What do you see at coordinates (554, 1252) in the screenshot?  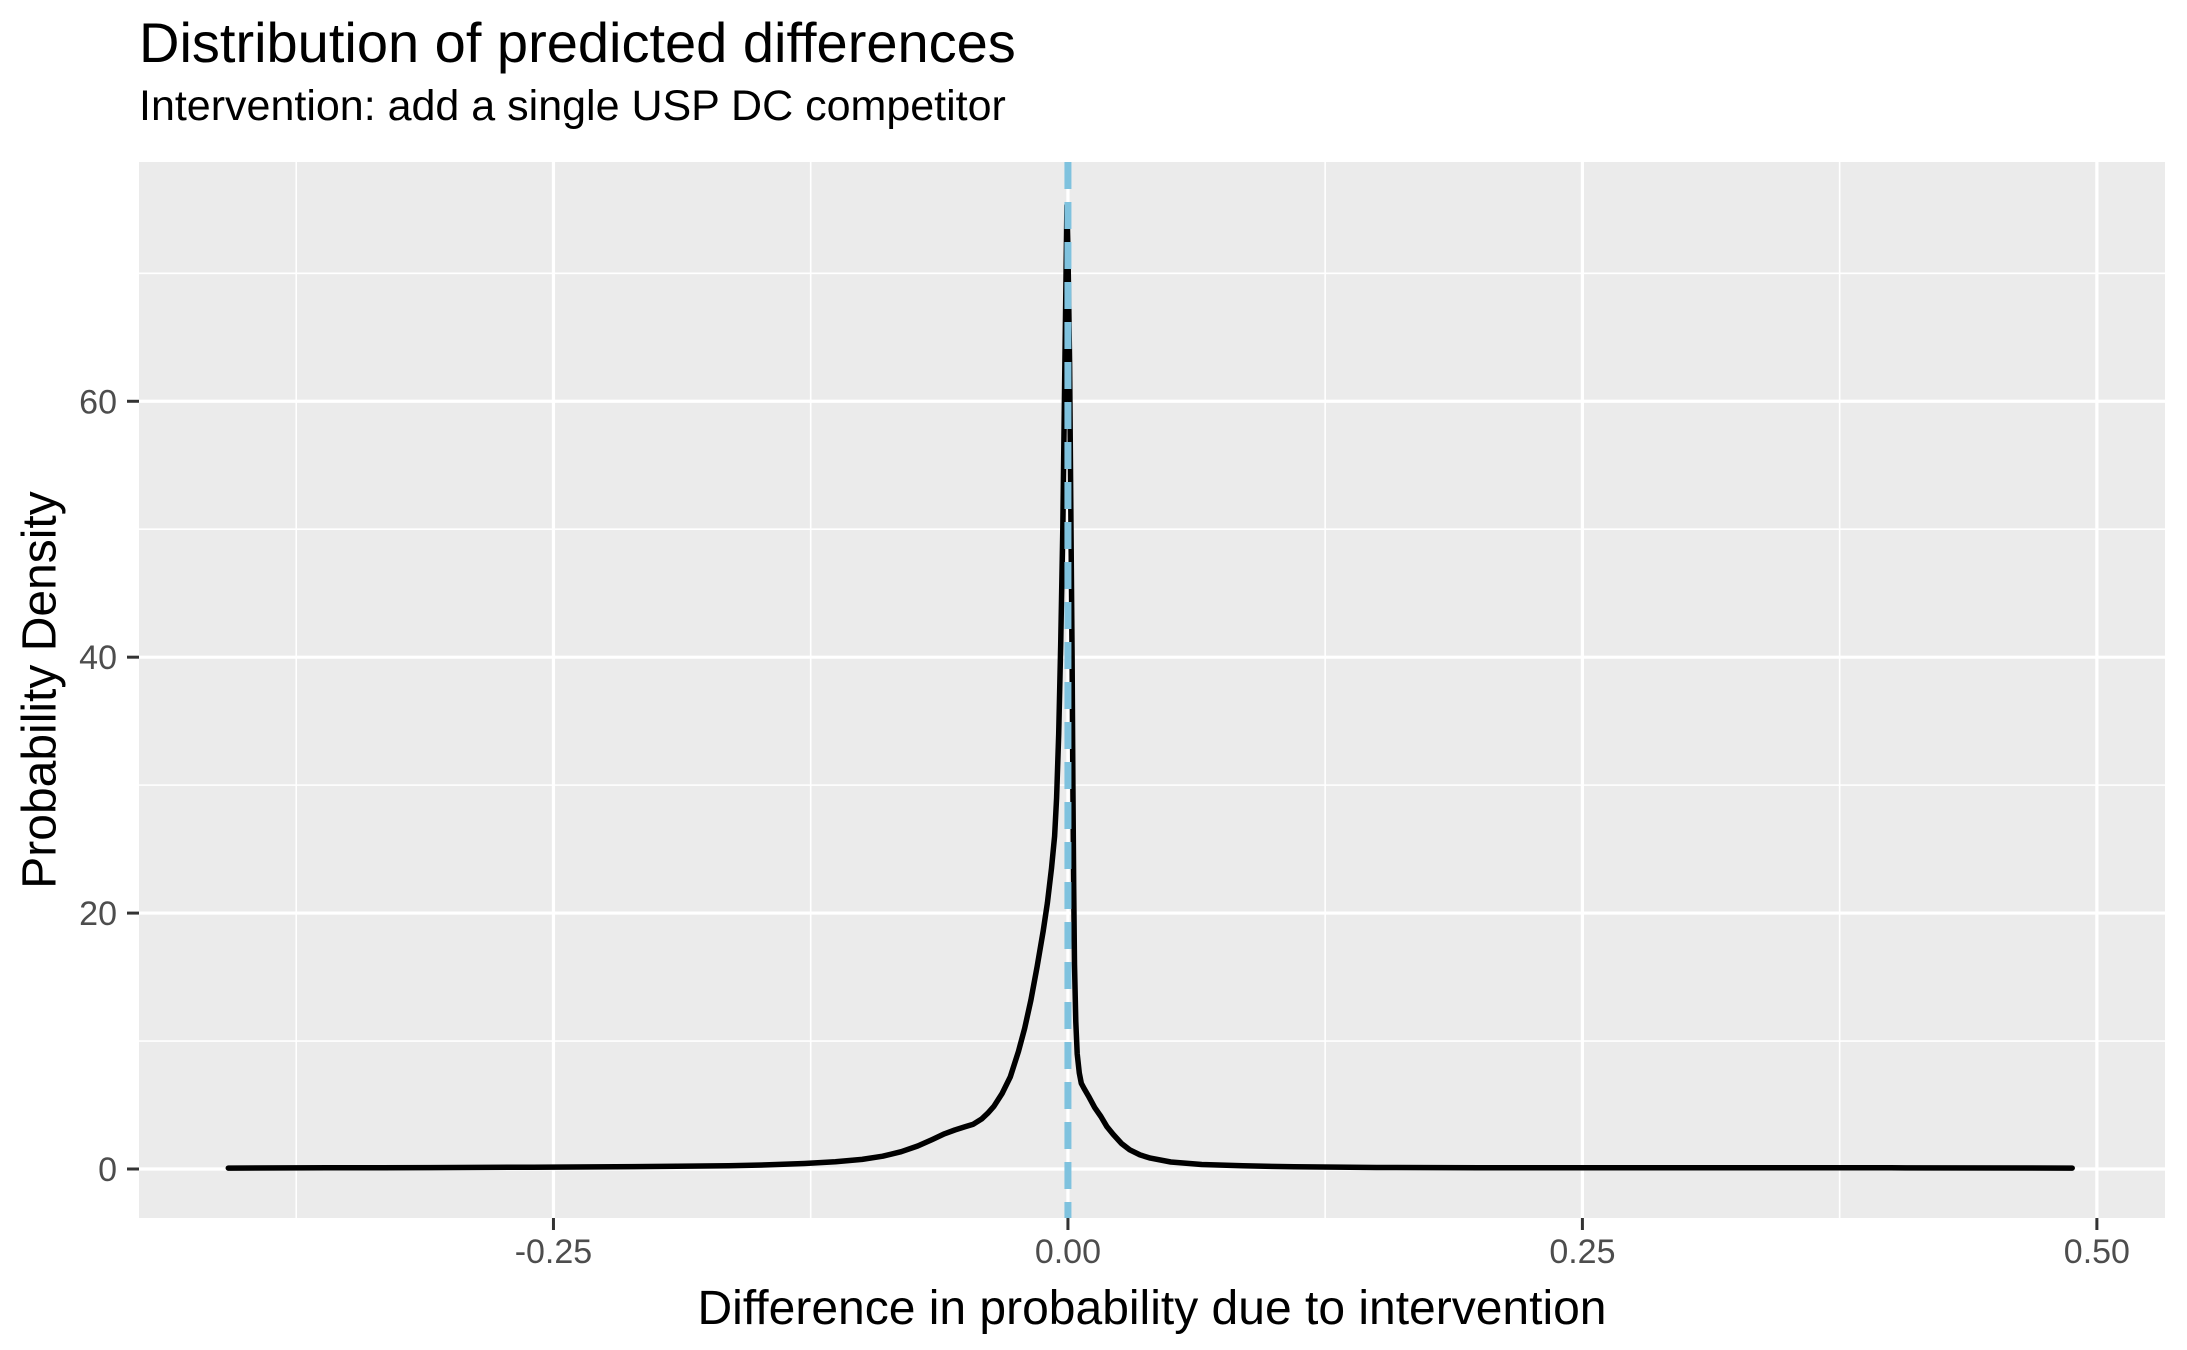 I see `x-tick-label: -0.25` at bounding box center [554, 1252].